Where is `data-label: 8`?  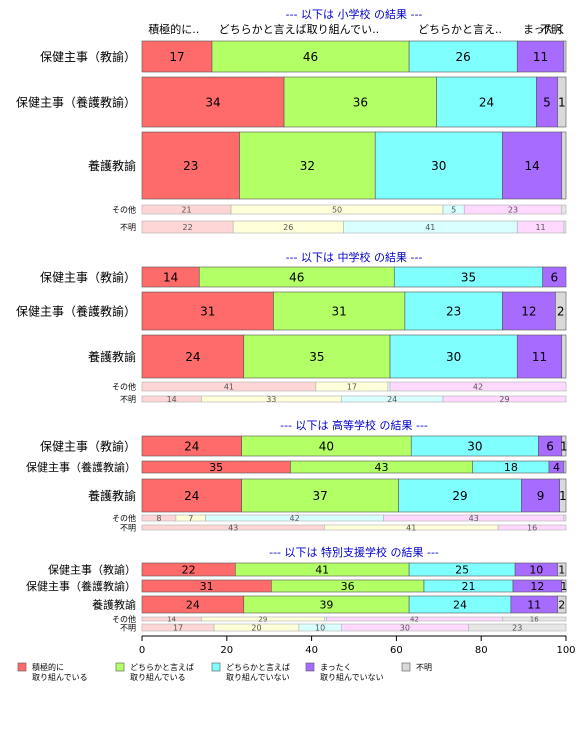 data-label: 8 is located at coordinates (158, 518).